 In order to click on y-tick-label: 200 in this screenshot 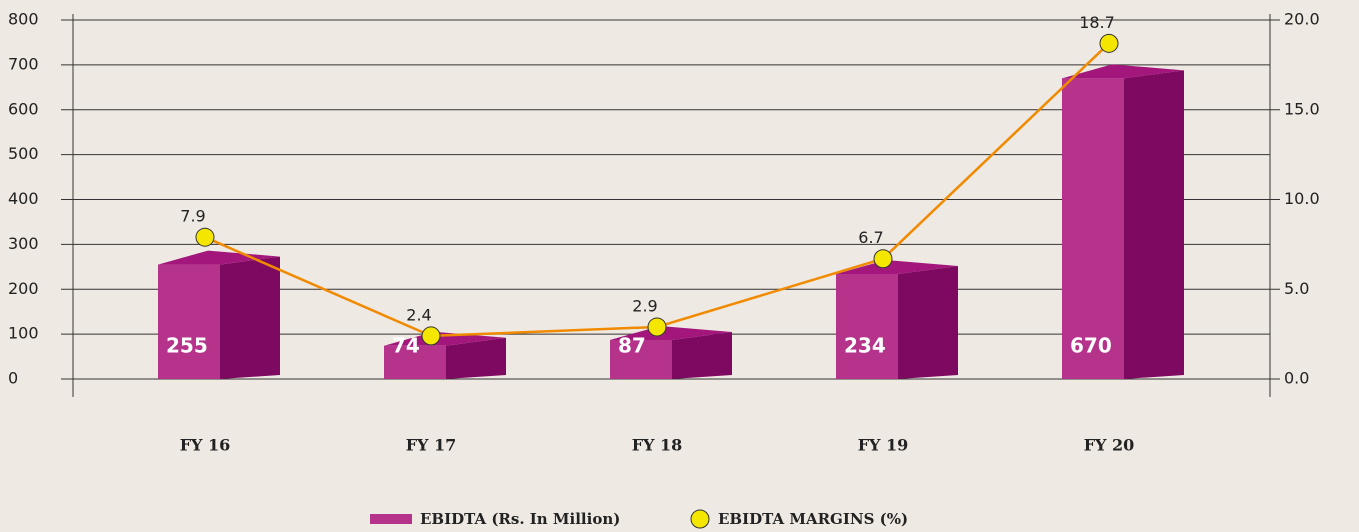, I will do `click(23, 288)`.